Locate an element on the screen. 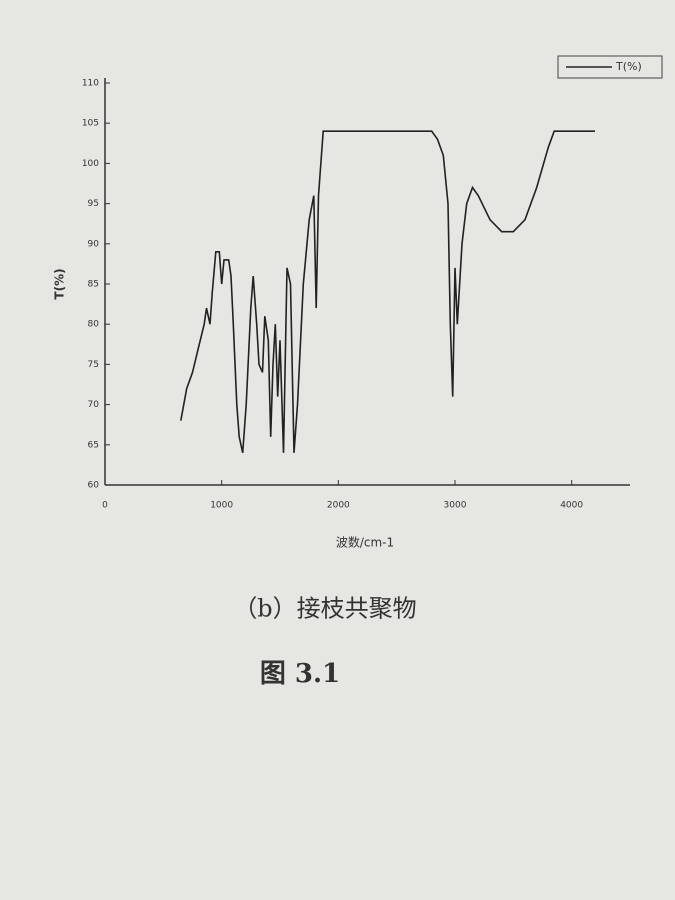 The width and height of the screenshot is (675, 900). y-tick-label: 105 is located at coordinates (90, 124).